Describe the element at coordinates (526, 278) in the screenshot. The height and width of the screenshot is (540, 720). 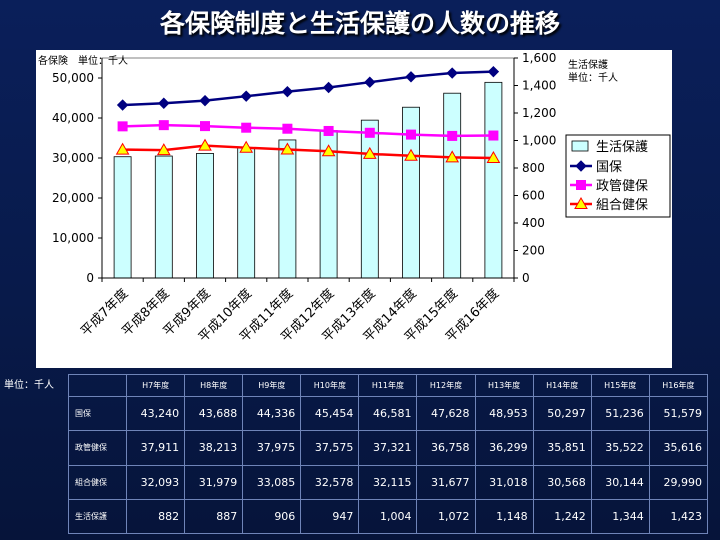
I see `y-right-tick-label: 0` at that location.